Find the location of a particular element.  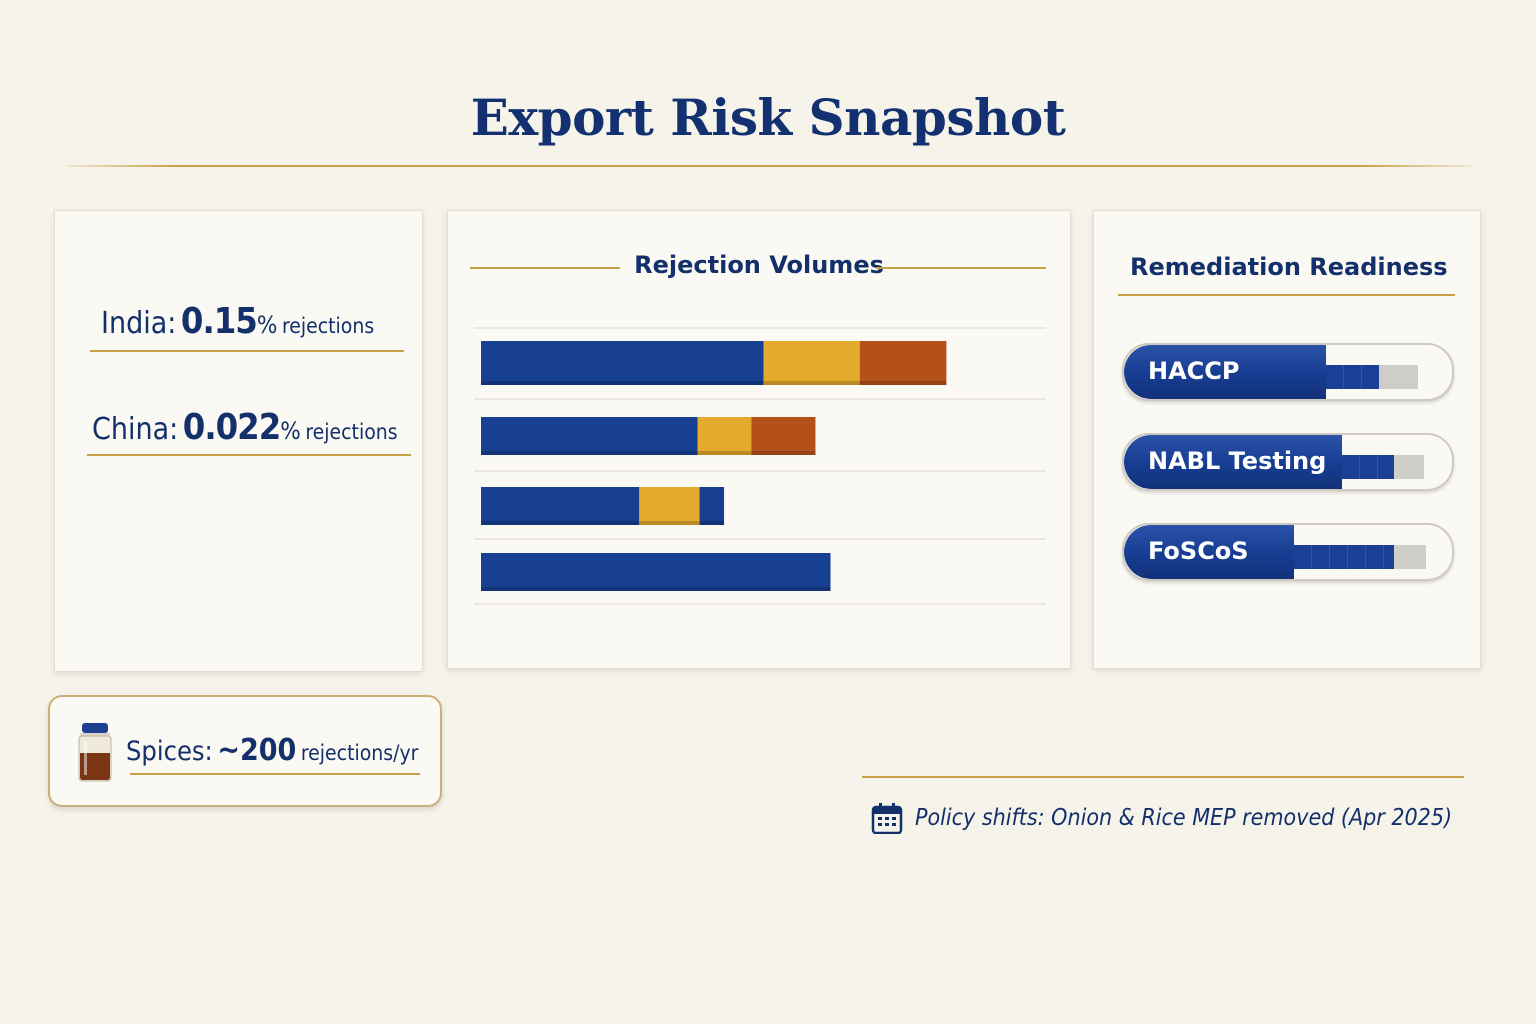

india-label: India: is located at coordinates (139, 323).